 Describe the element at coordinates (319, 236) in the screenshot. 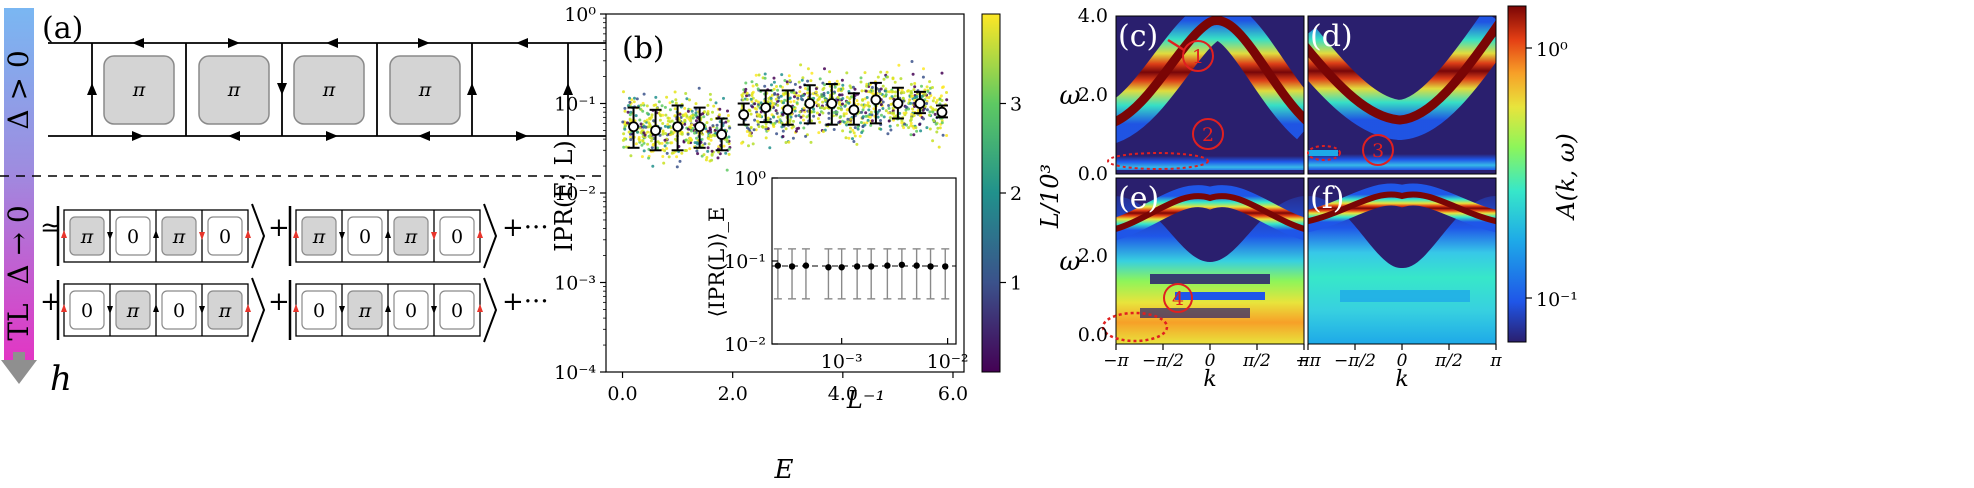

I see `pi-plaquette` at that location.